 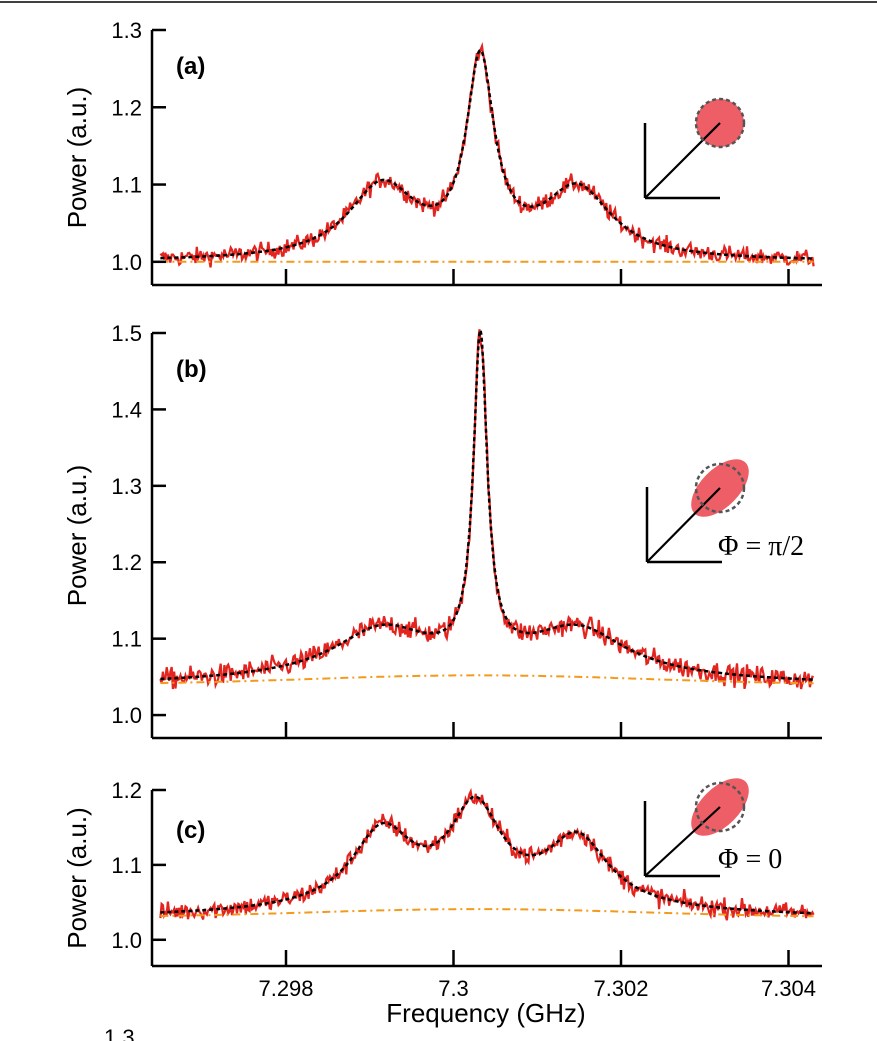 I want to click on panel-label: (a), so click(x=190, y=66).